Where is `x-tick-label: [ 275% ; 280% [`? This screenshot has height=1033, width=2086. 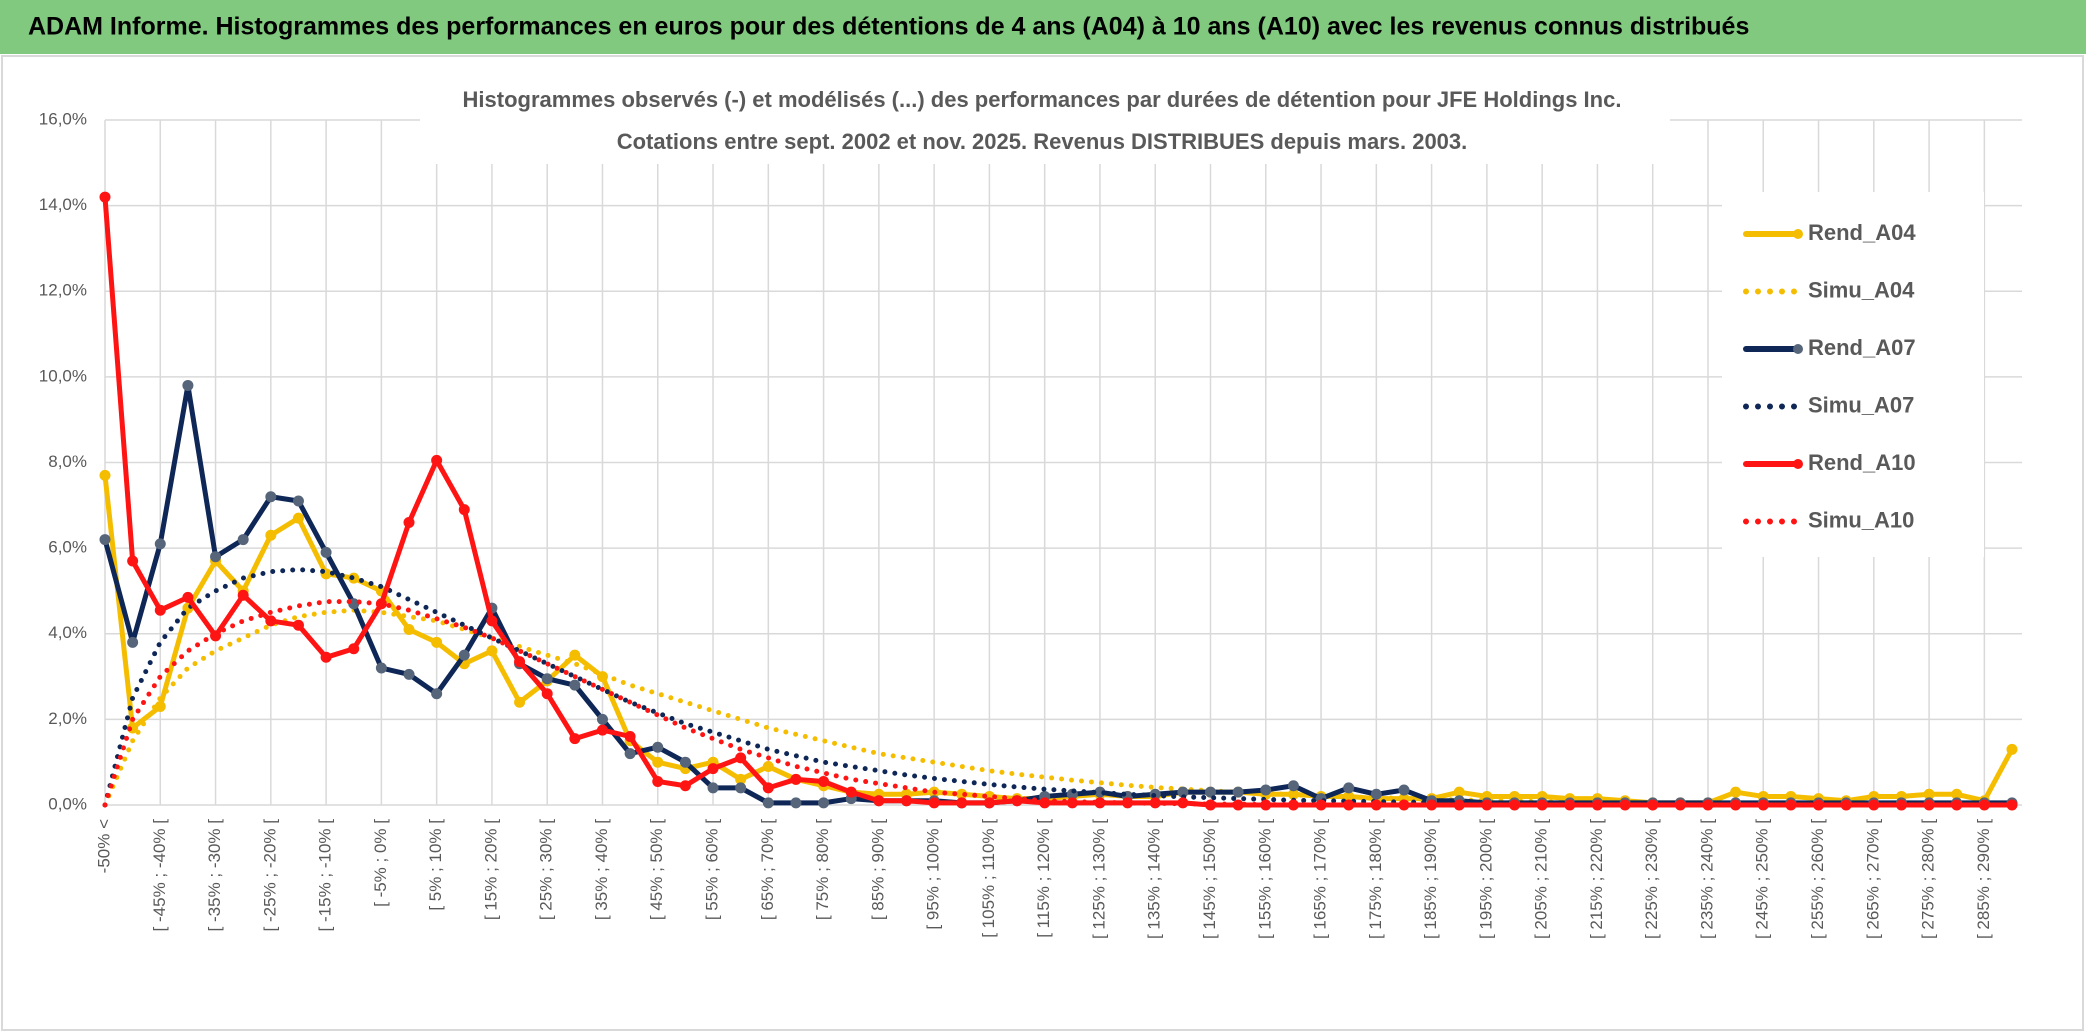
x-tick-label: [ 275% ; 280% [ is located at coordinates (1928, 879).